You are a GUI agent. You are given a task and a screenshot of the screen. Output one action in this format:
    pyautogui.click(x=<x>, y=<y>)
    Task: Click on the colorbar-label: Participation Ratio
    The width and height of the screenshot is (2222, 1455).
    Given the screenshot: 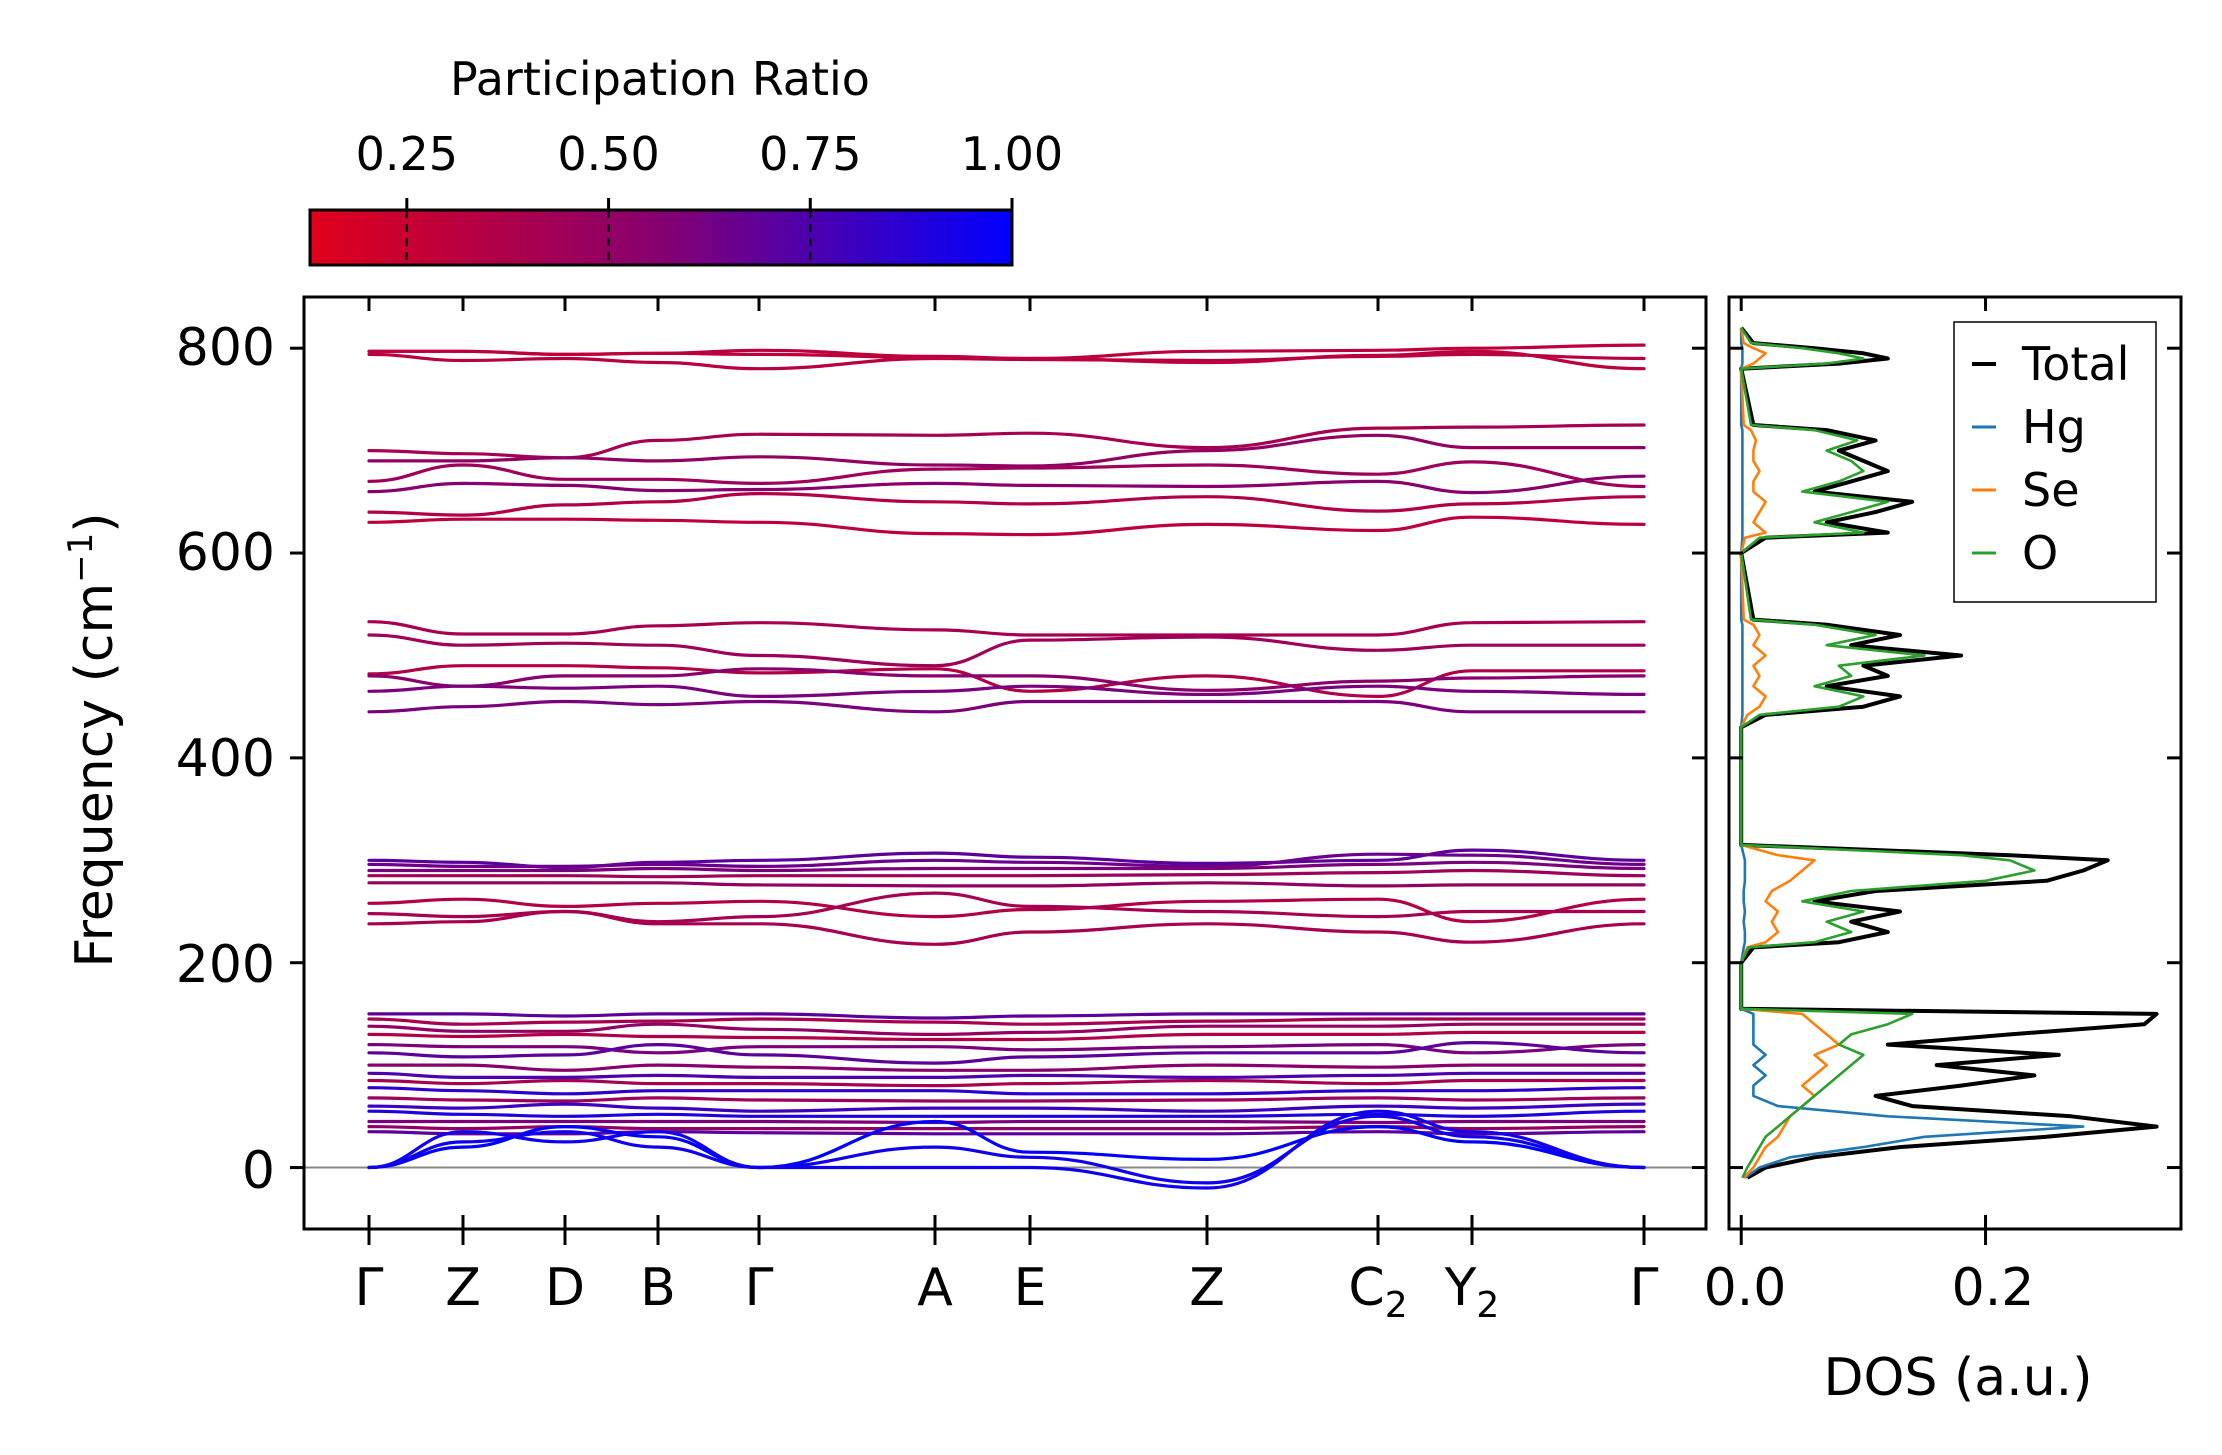 What is the action you would take?
    pyautogui.click(x=660, y=79)
    